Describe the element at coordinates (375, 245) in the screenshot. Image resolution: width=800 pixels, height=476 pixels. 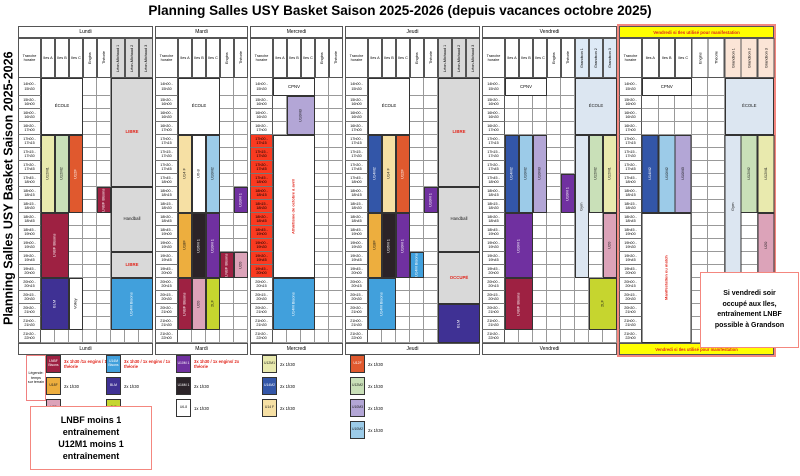
I see `block-u18f: U18F` at that location.